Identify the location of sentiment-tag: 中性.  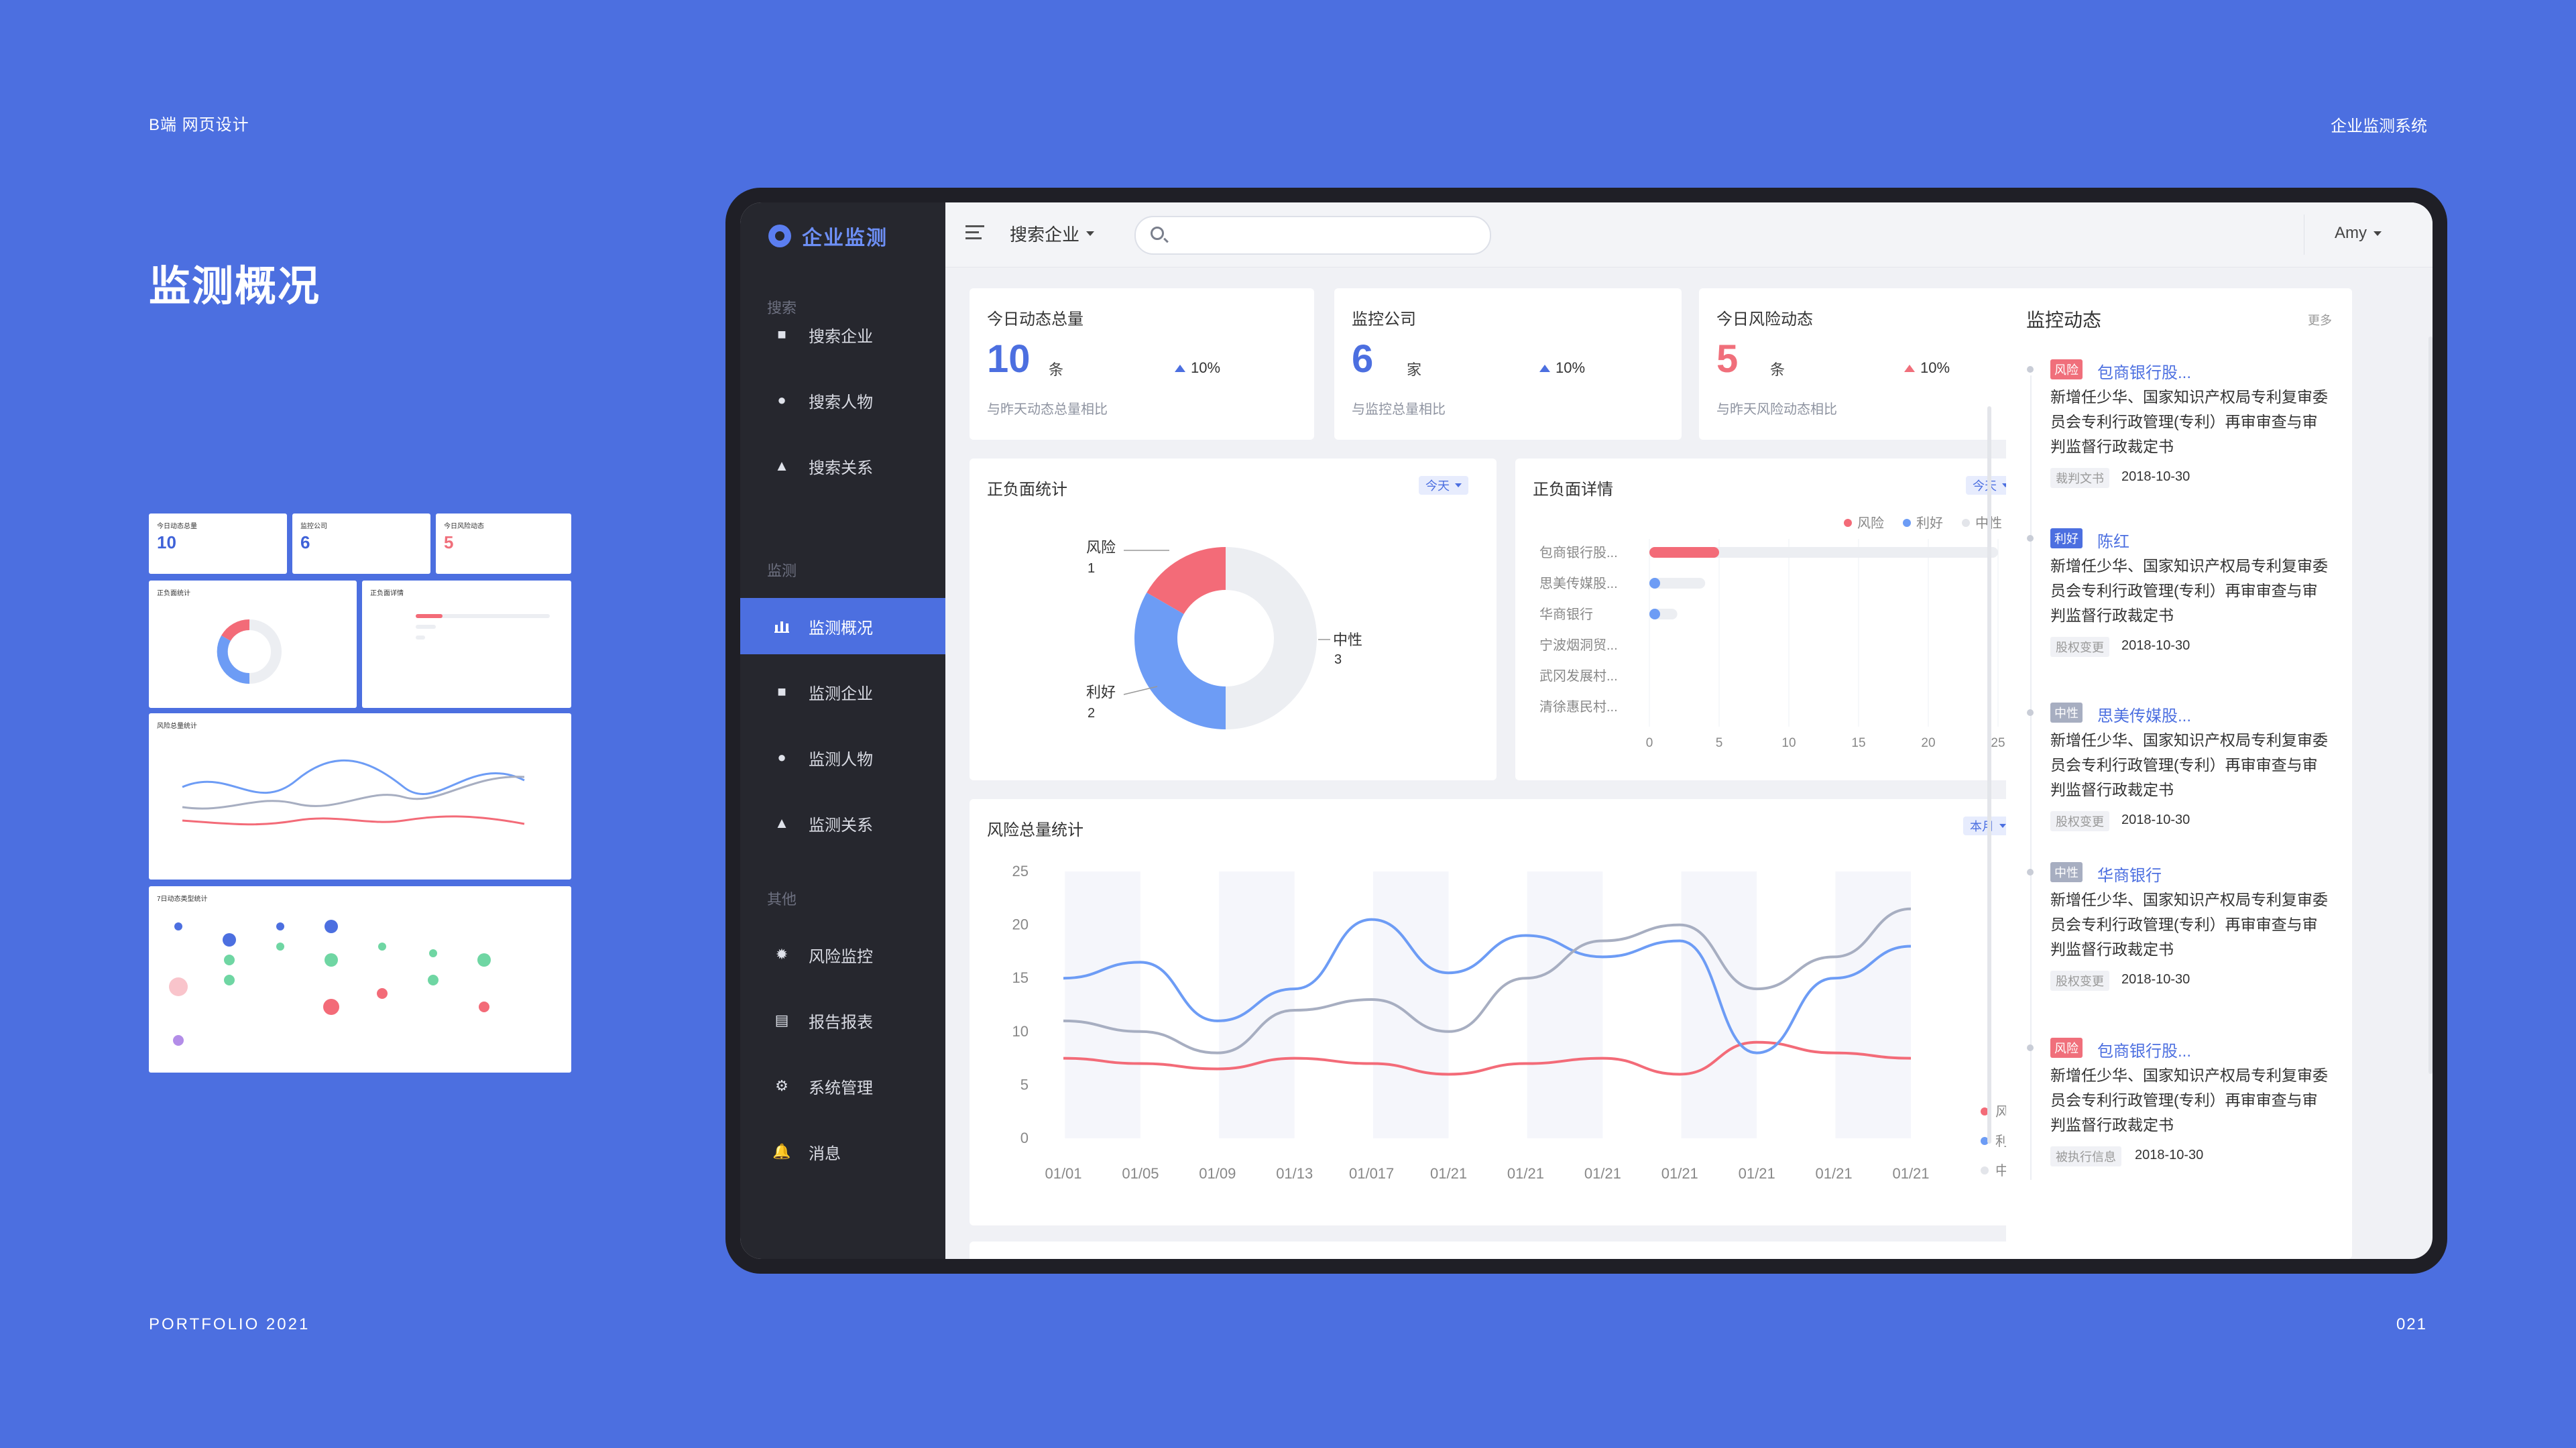
(2066, 872).